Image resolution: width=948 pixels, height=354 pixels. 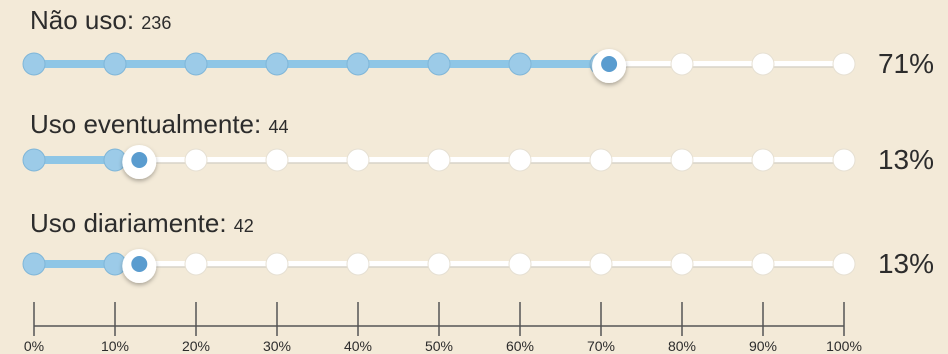 What do you see at coordinates (149, 124) in the screenshot?
I see `series-name: Uso eventualmente:` at bounding box center [149, 124].